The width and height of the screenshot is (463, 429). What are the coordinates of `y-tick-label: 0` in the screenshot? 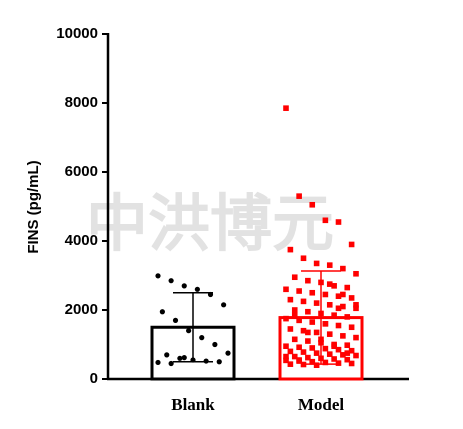 It's located at (94, 378).